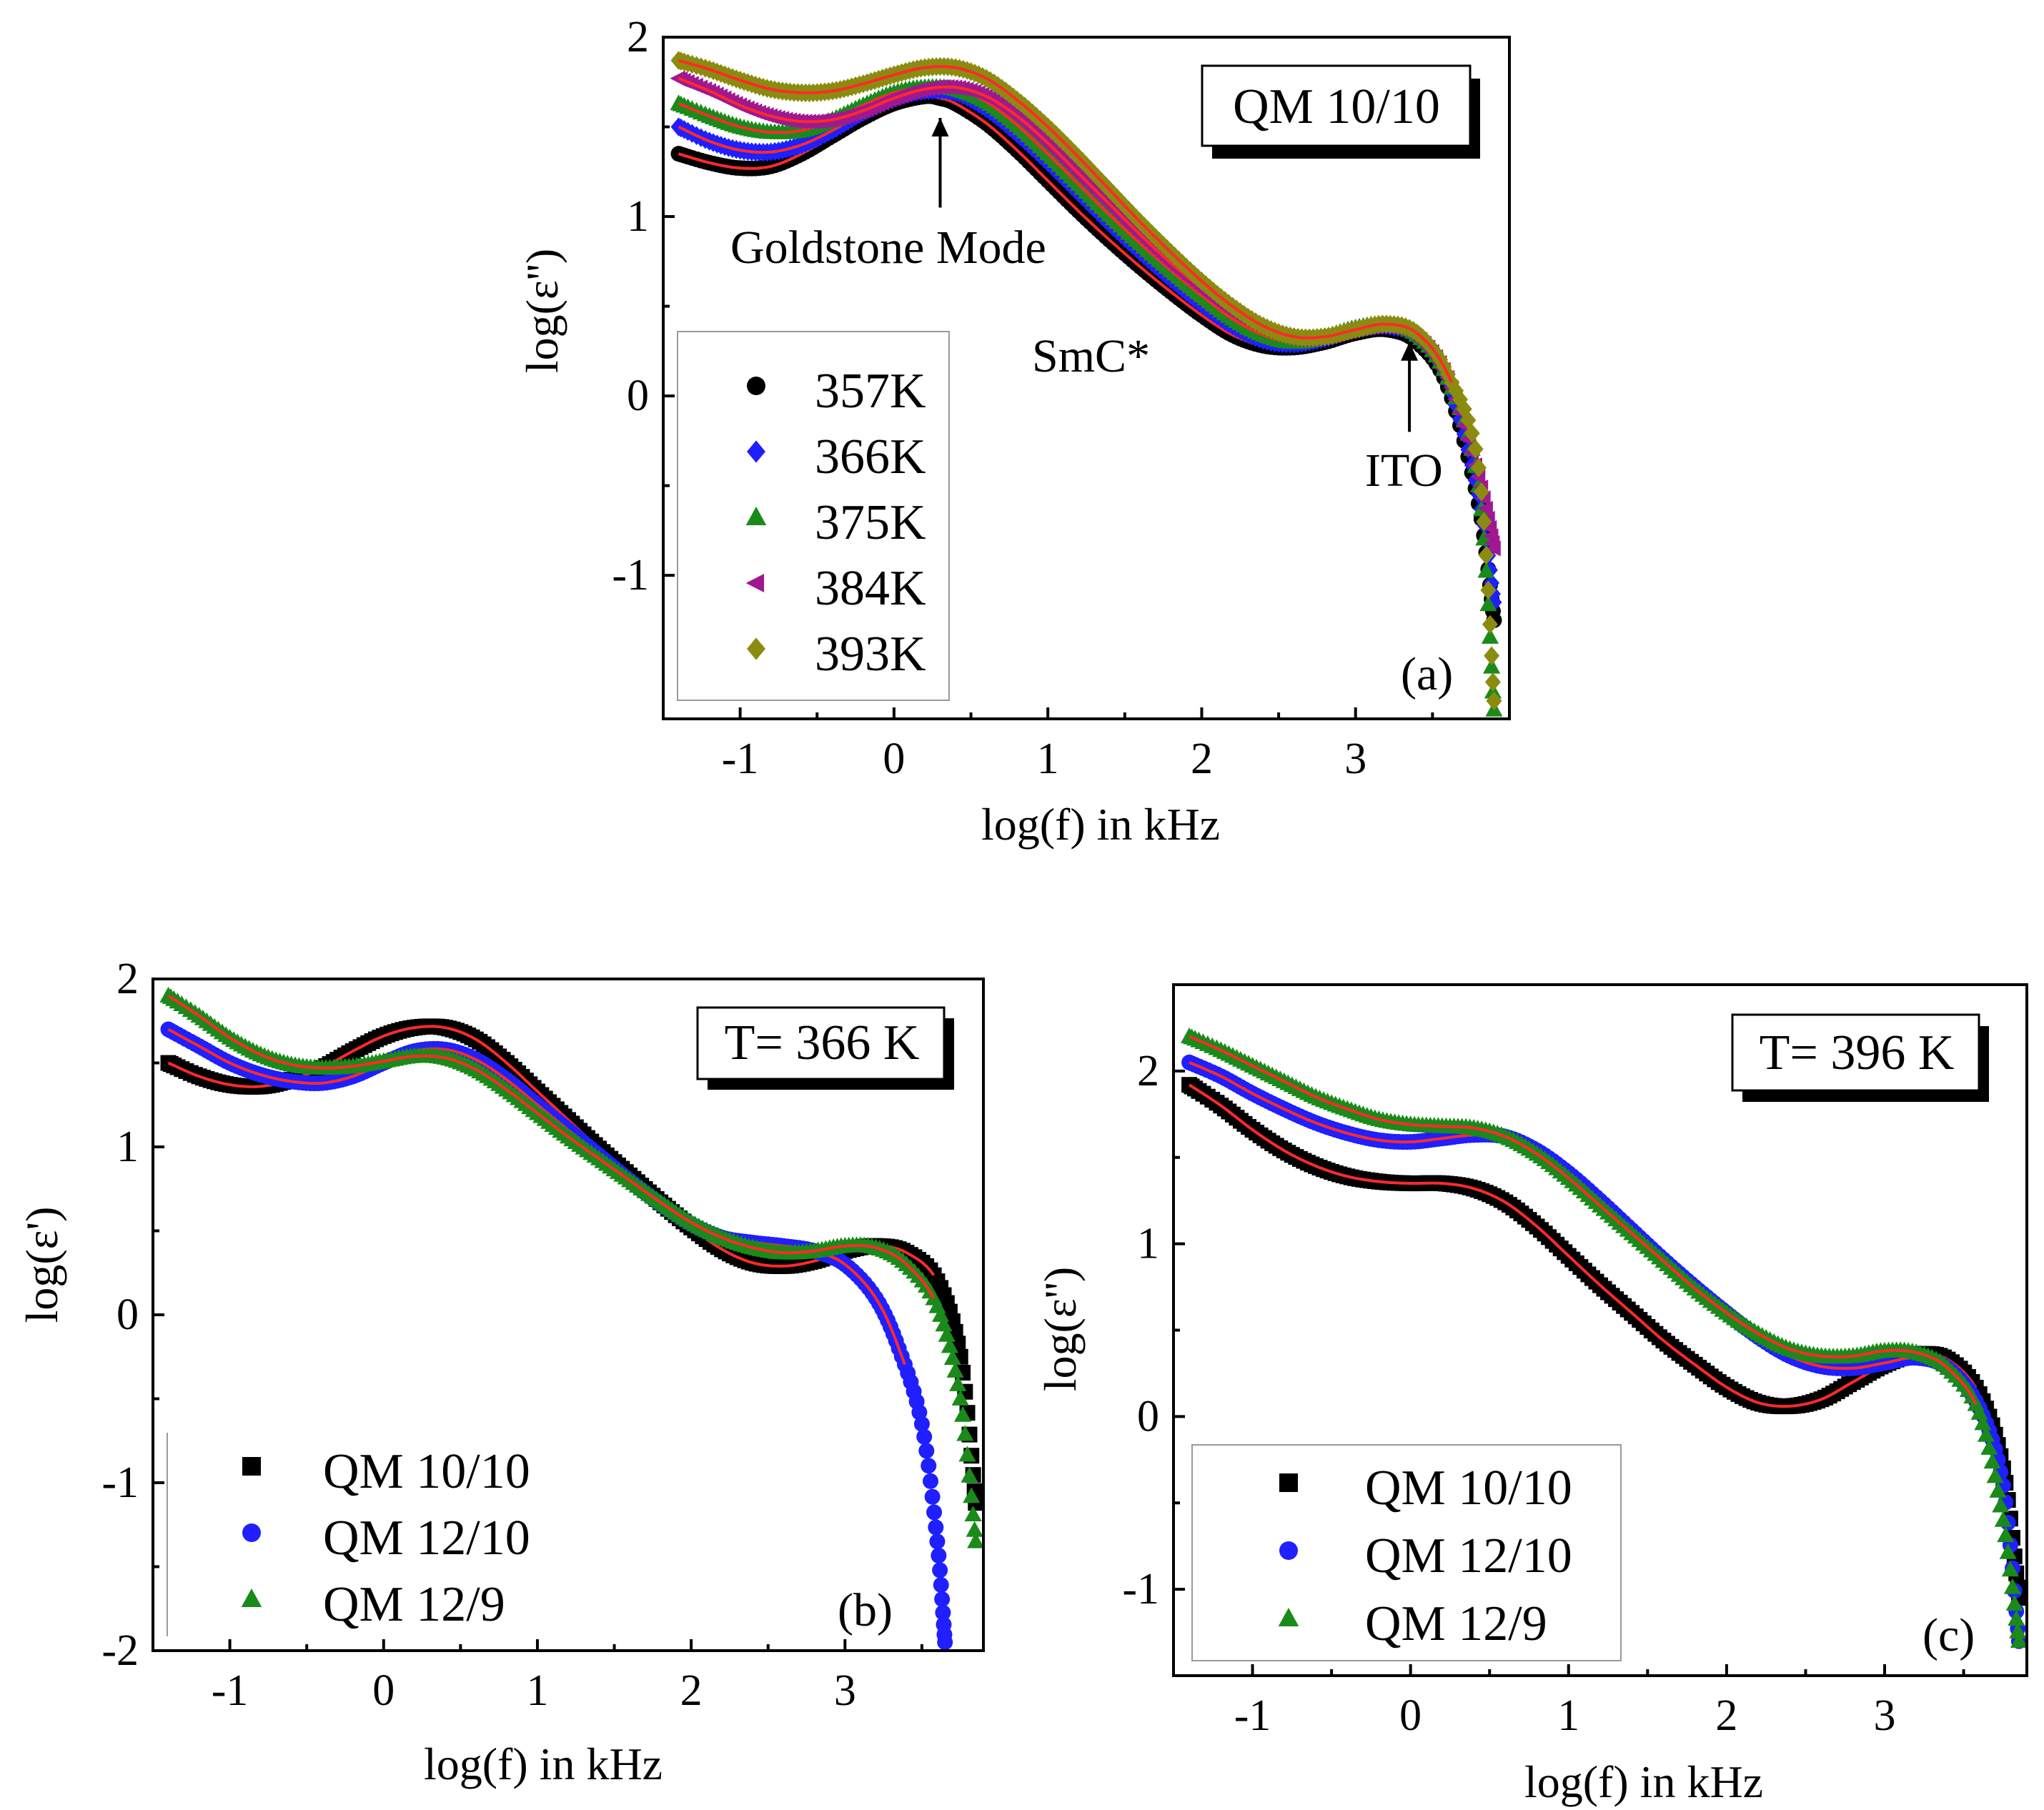 This screenshot has width=2044, height=1810. Describe the element at coordinates (348, 1534) in the screenshot. I see `panel-b-legend: QM 10/10 QM 12/10 QM 12/9` at that location.